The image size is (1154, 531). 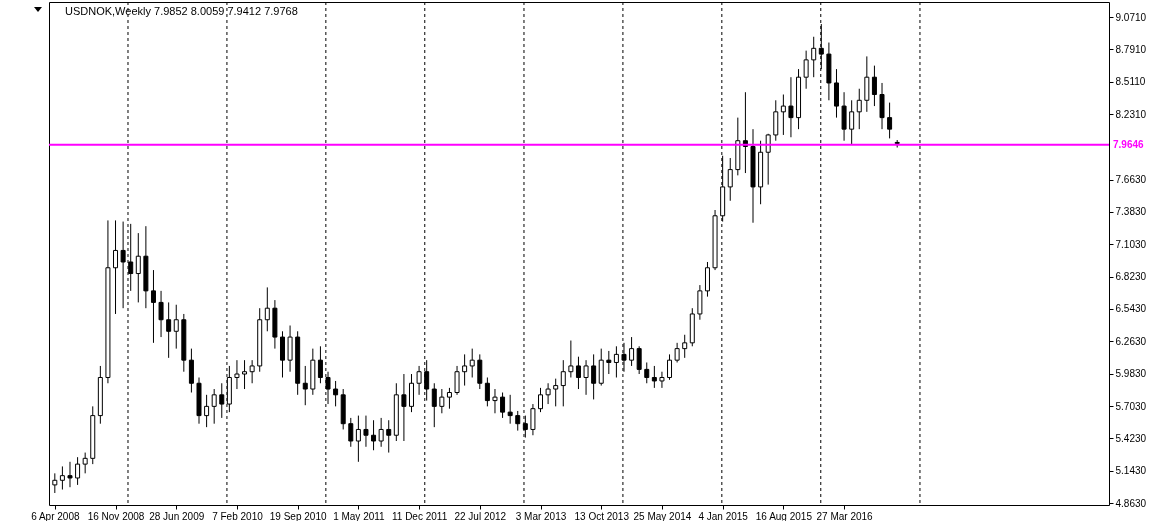 I want to click on x-tick-label: 22 Jul 2012, so click(x=480, y=516).